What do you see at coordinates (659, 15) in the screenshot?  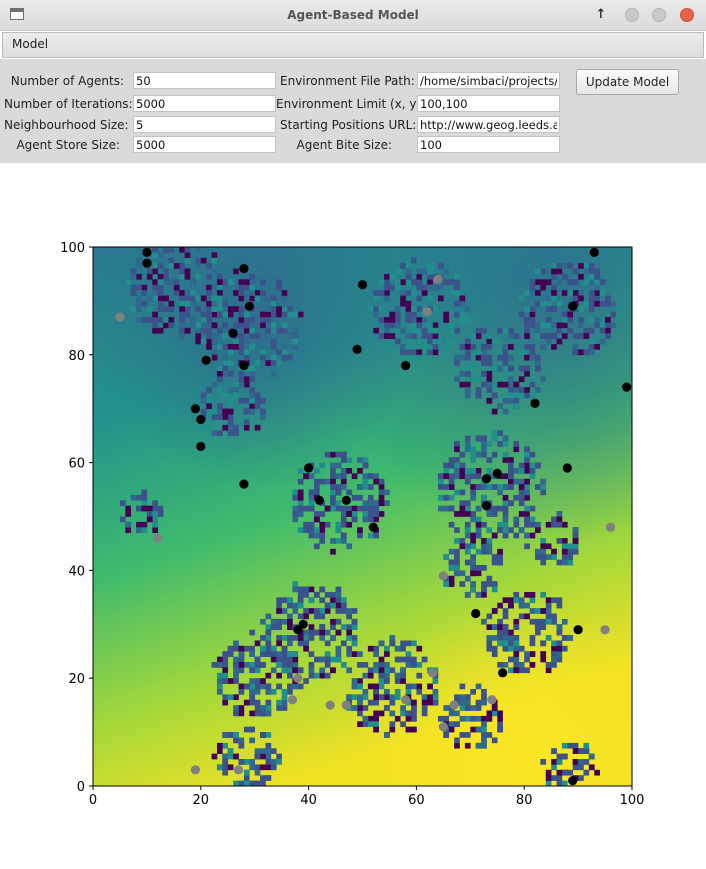 I see `maximize-button` at bounding box center [659, 15].